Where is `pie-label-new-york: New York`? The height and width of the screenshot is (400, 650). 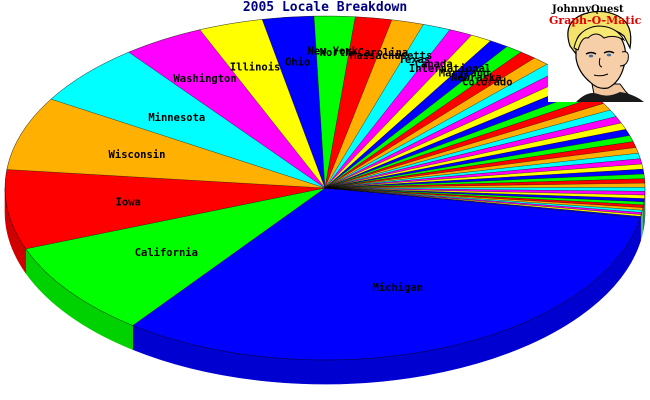 pie-label-new-york: New York is located at coordinates (333, 52).